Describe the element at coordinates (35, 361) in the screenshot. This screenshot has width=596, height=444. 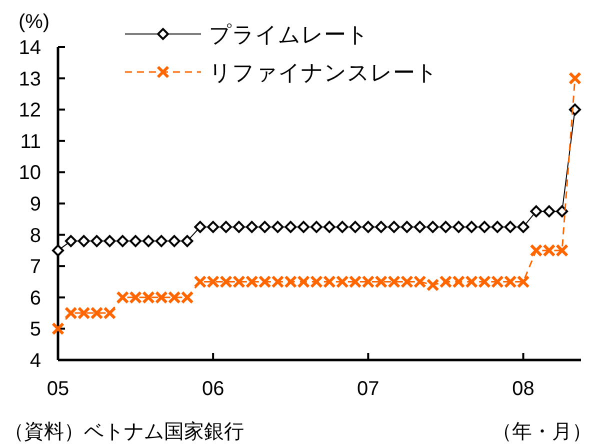
I see `y-tick-label: 4` at that location.